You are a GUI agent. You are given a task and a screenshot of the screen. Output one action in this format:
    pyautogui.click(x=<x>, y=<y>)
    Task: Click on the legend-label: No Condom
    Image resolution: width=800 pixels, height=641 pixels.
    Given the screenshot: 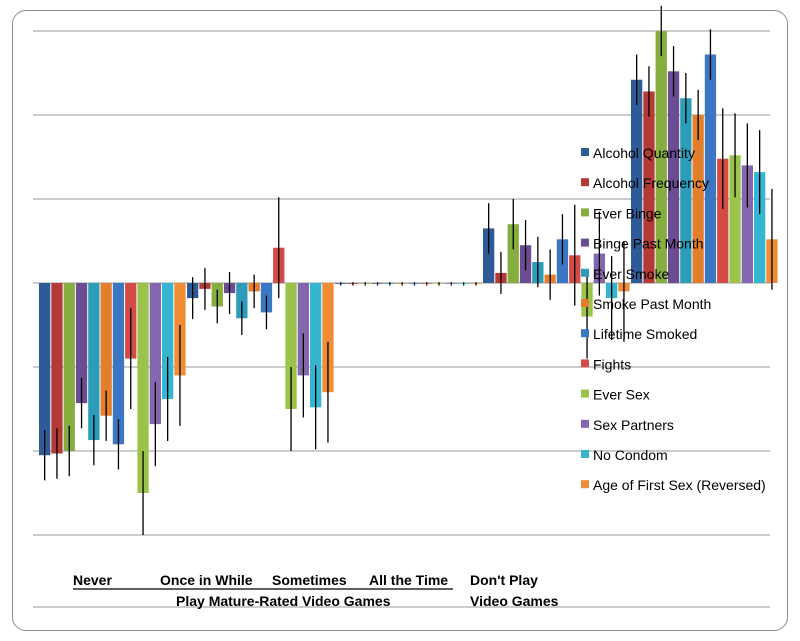 What is the action you would take?
    pyautogui.click(x=630, y=455)
    